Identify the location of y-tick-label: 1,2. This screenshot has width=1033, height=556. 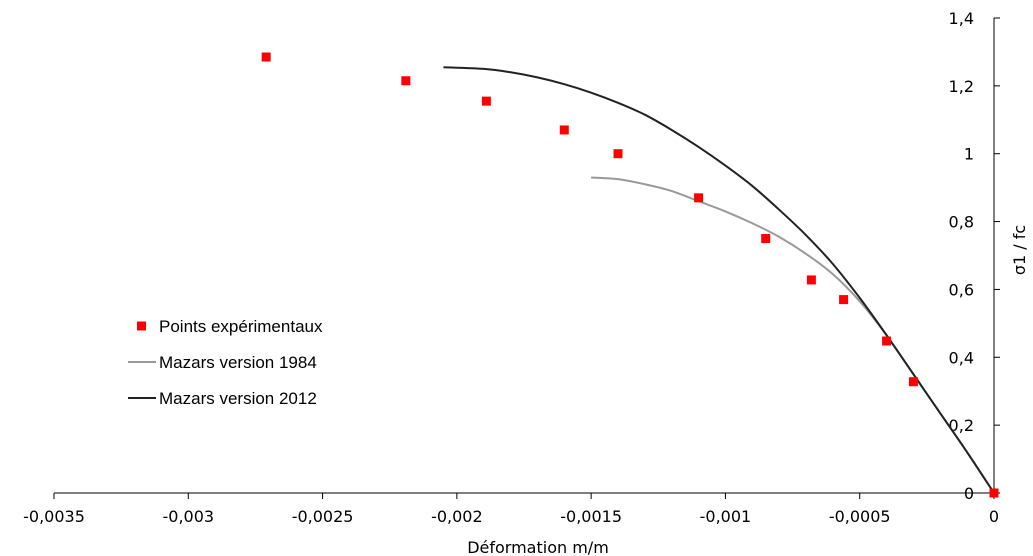
(961, 86).